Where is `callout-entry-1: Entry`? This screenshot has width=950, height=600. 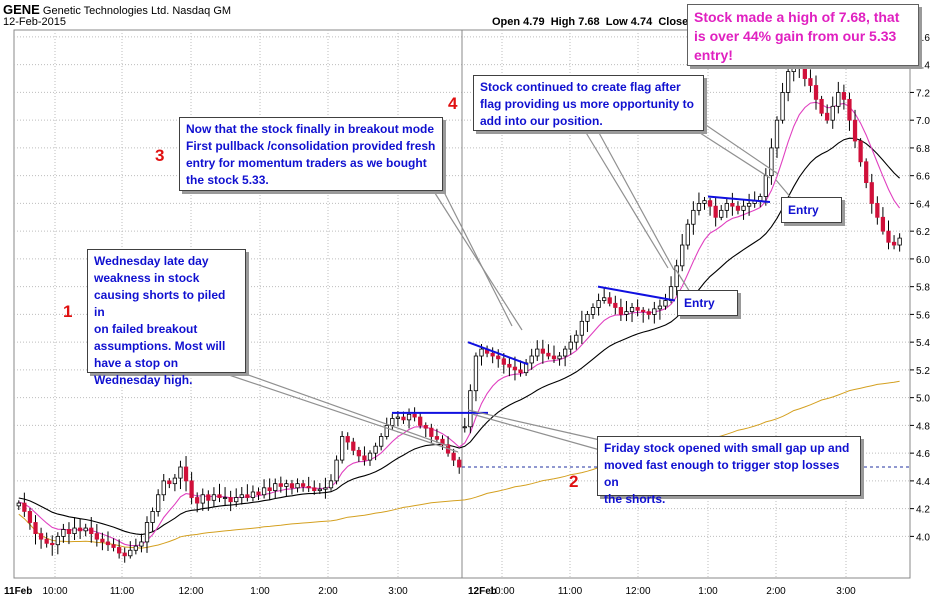 callout-entry-1: Entry is located at coordinates (707, 303).